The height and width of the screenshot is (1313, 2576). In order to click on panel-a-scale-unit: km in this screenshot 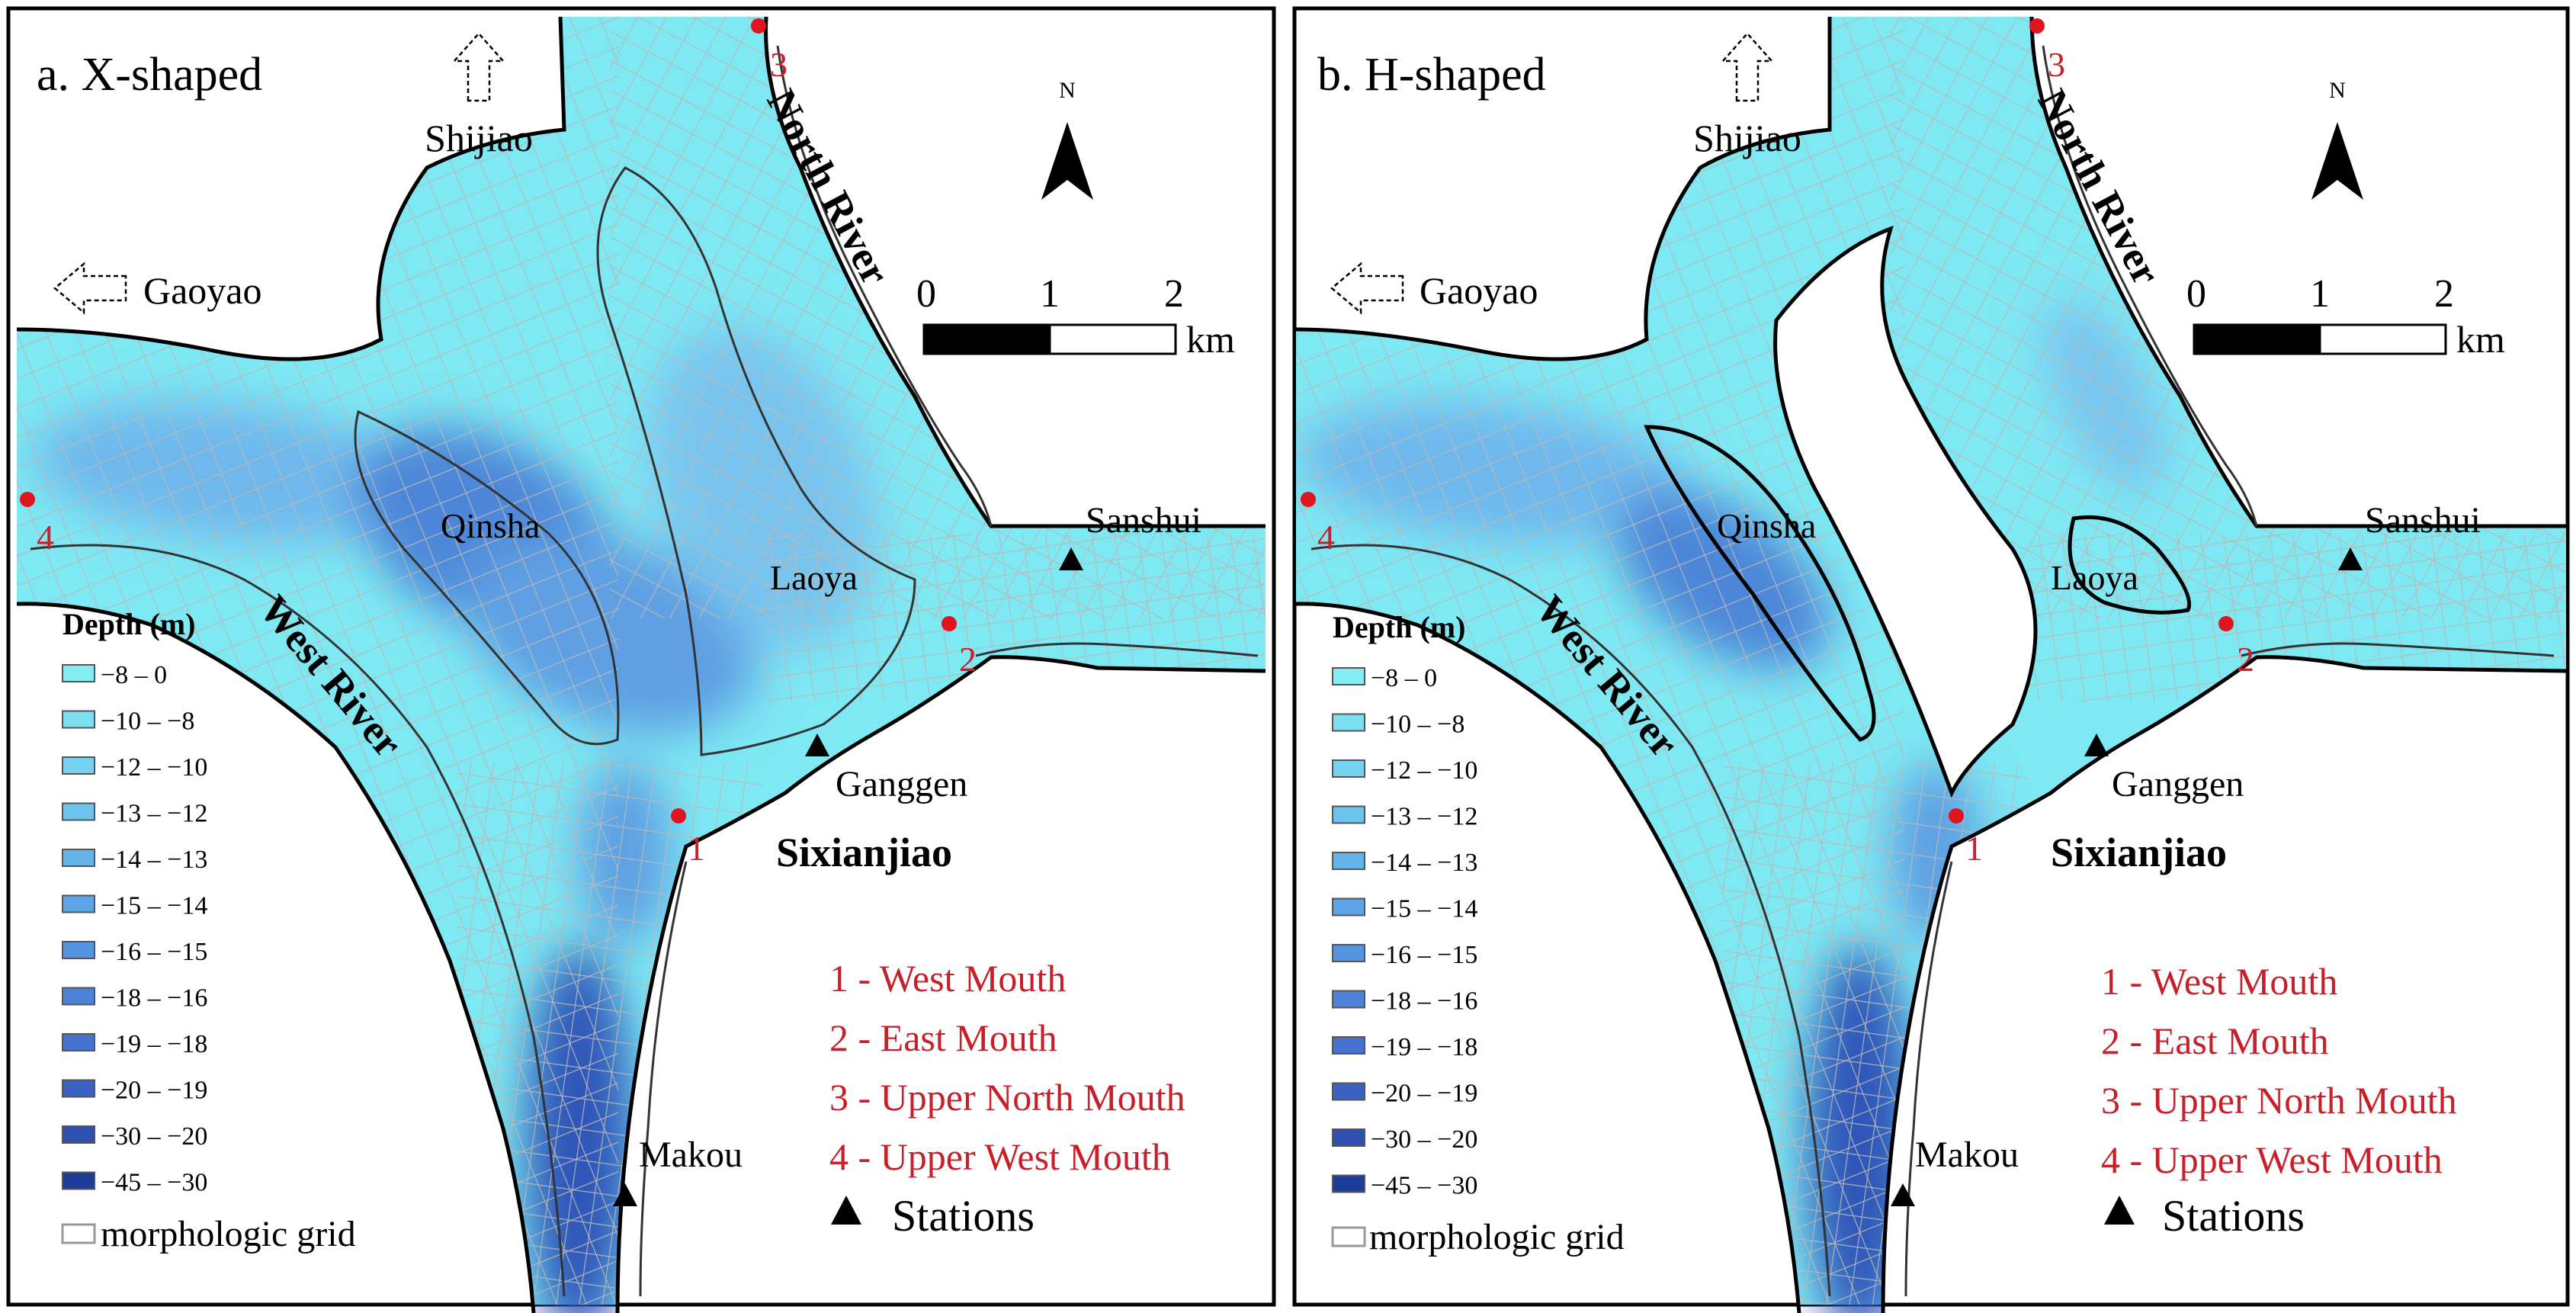, I will do `click(1210, 339)`.